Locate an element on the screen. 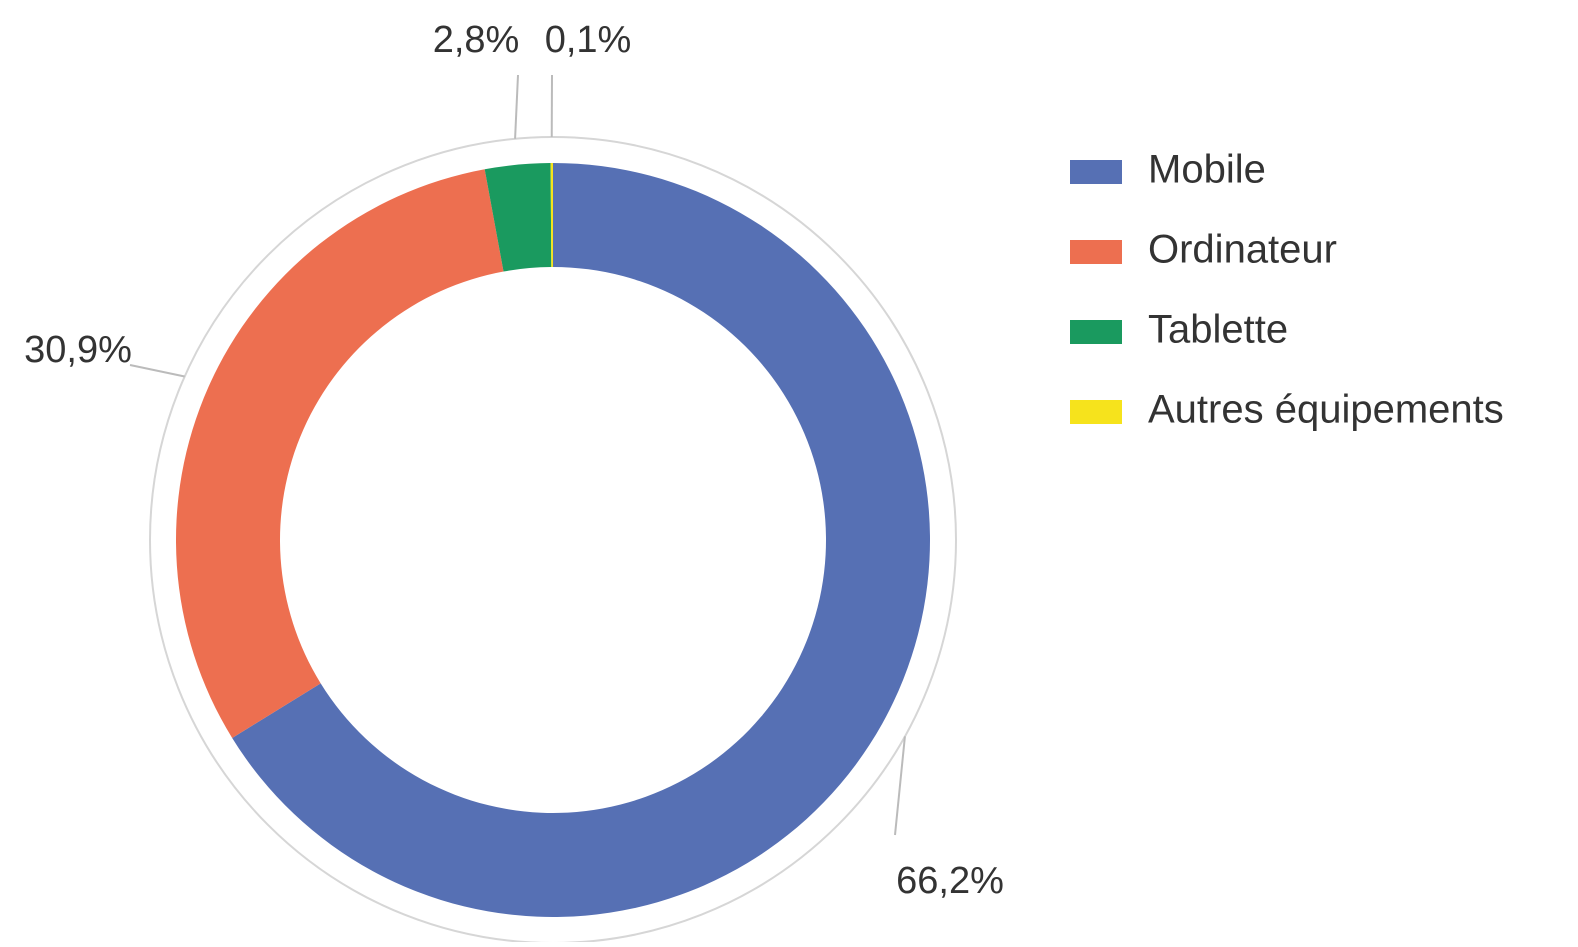 The image size is (1578, 947). legend-label: Tablette is located at coordinates (1218, 330).